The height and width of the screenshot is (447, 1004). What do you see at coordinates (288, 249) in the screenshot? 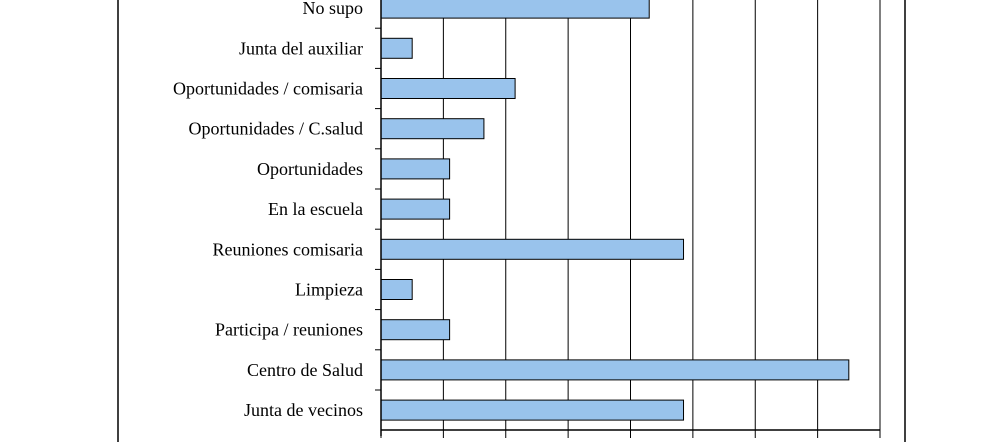
I see `category-label: Reuniones comisaria` at bounding box center [288, 249].